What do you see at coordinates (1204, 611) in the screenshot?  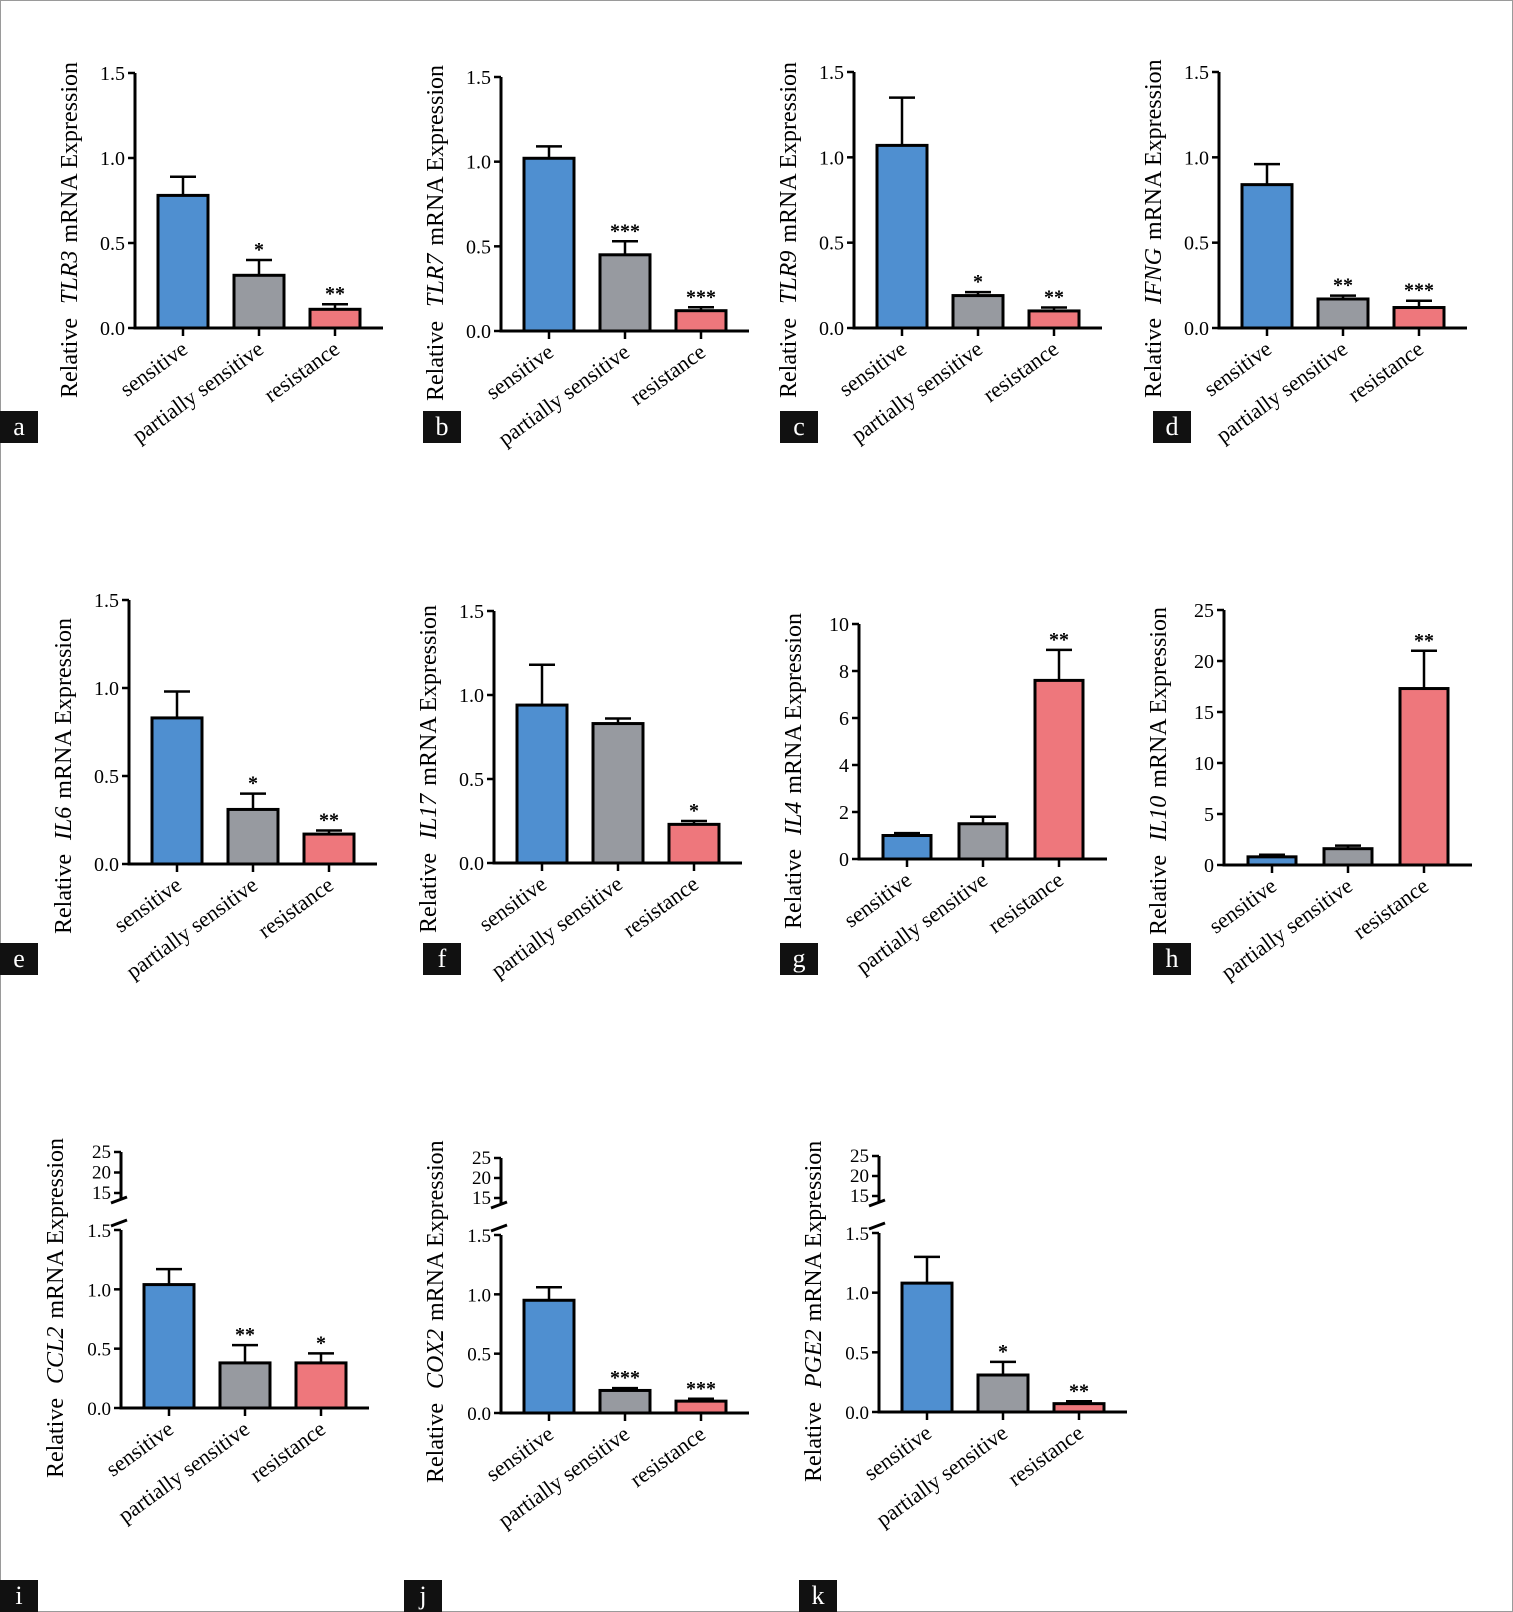 I see `y-tick-label: 25` at bounding box center [1204, 611].